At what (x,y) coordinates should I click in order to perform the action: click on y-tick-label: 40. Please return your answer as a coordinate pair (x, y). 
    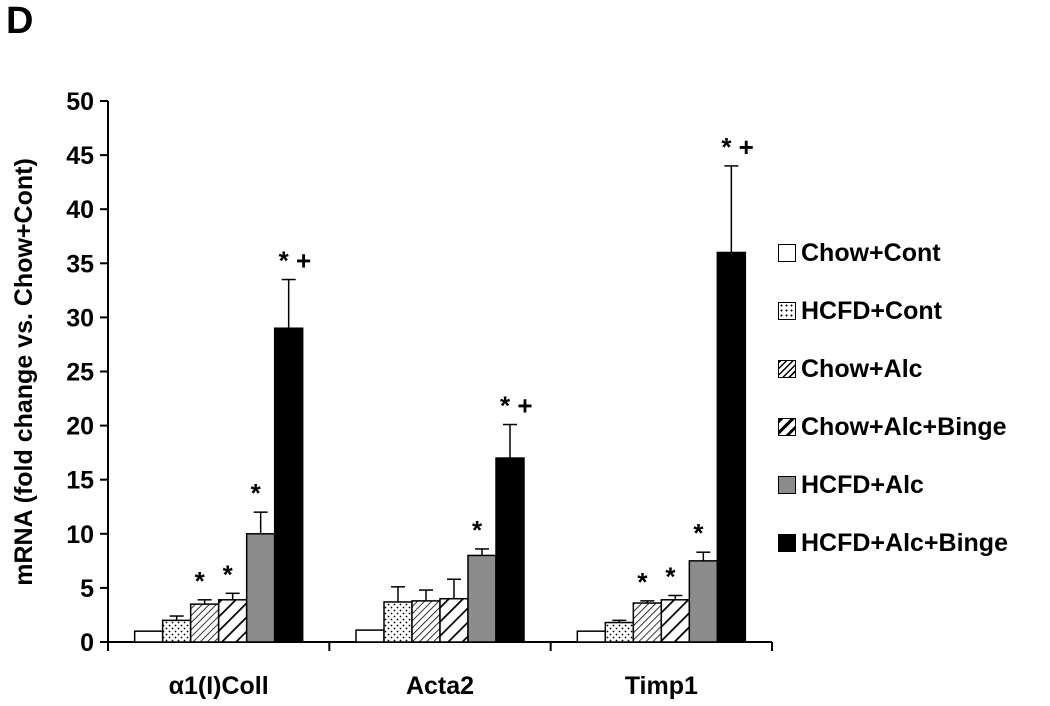
    Looking at the image, I should click on (80, 210).